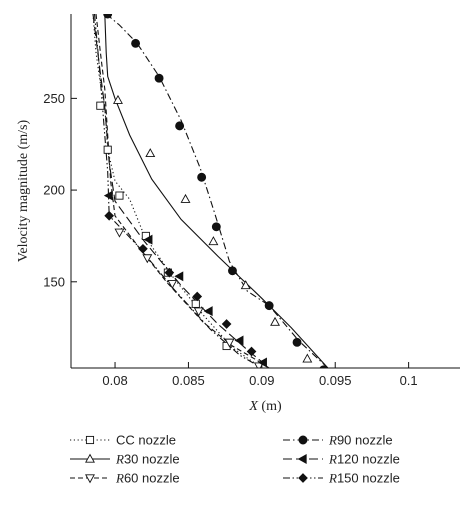  I want to click on x-tick-label: 0.1, so click(409, 380).